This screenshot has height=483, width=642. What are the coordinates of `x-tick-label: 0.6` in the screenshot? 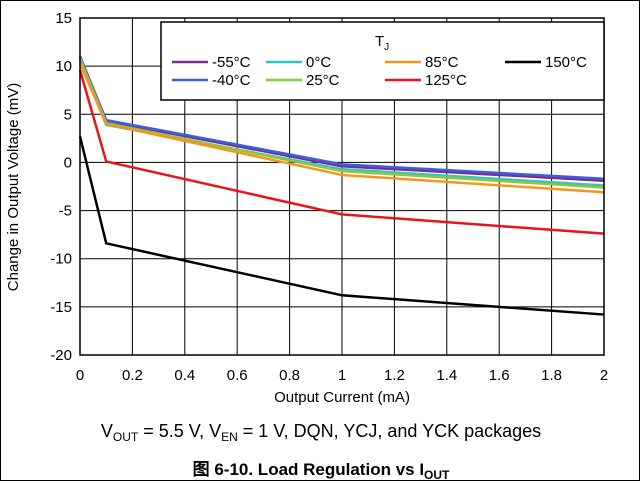 It's located at (237, 375).